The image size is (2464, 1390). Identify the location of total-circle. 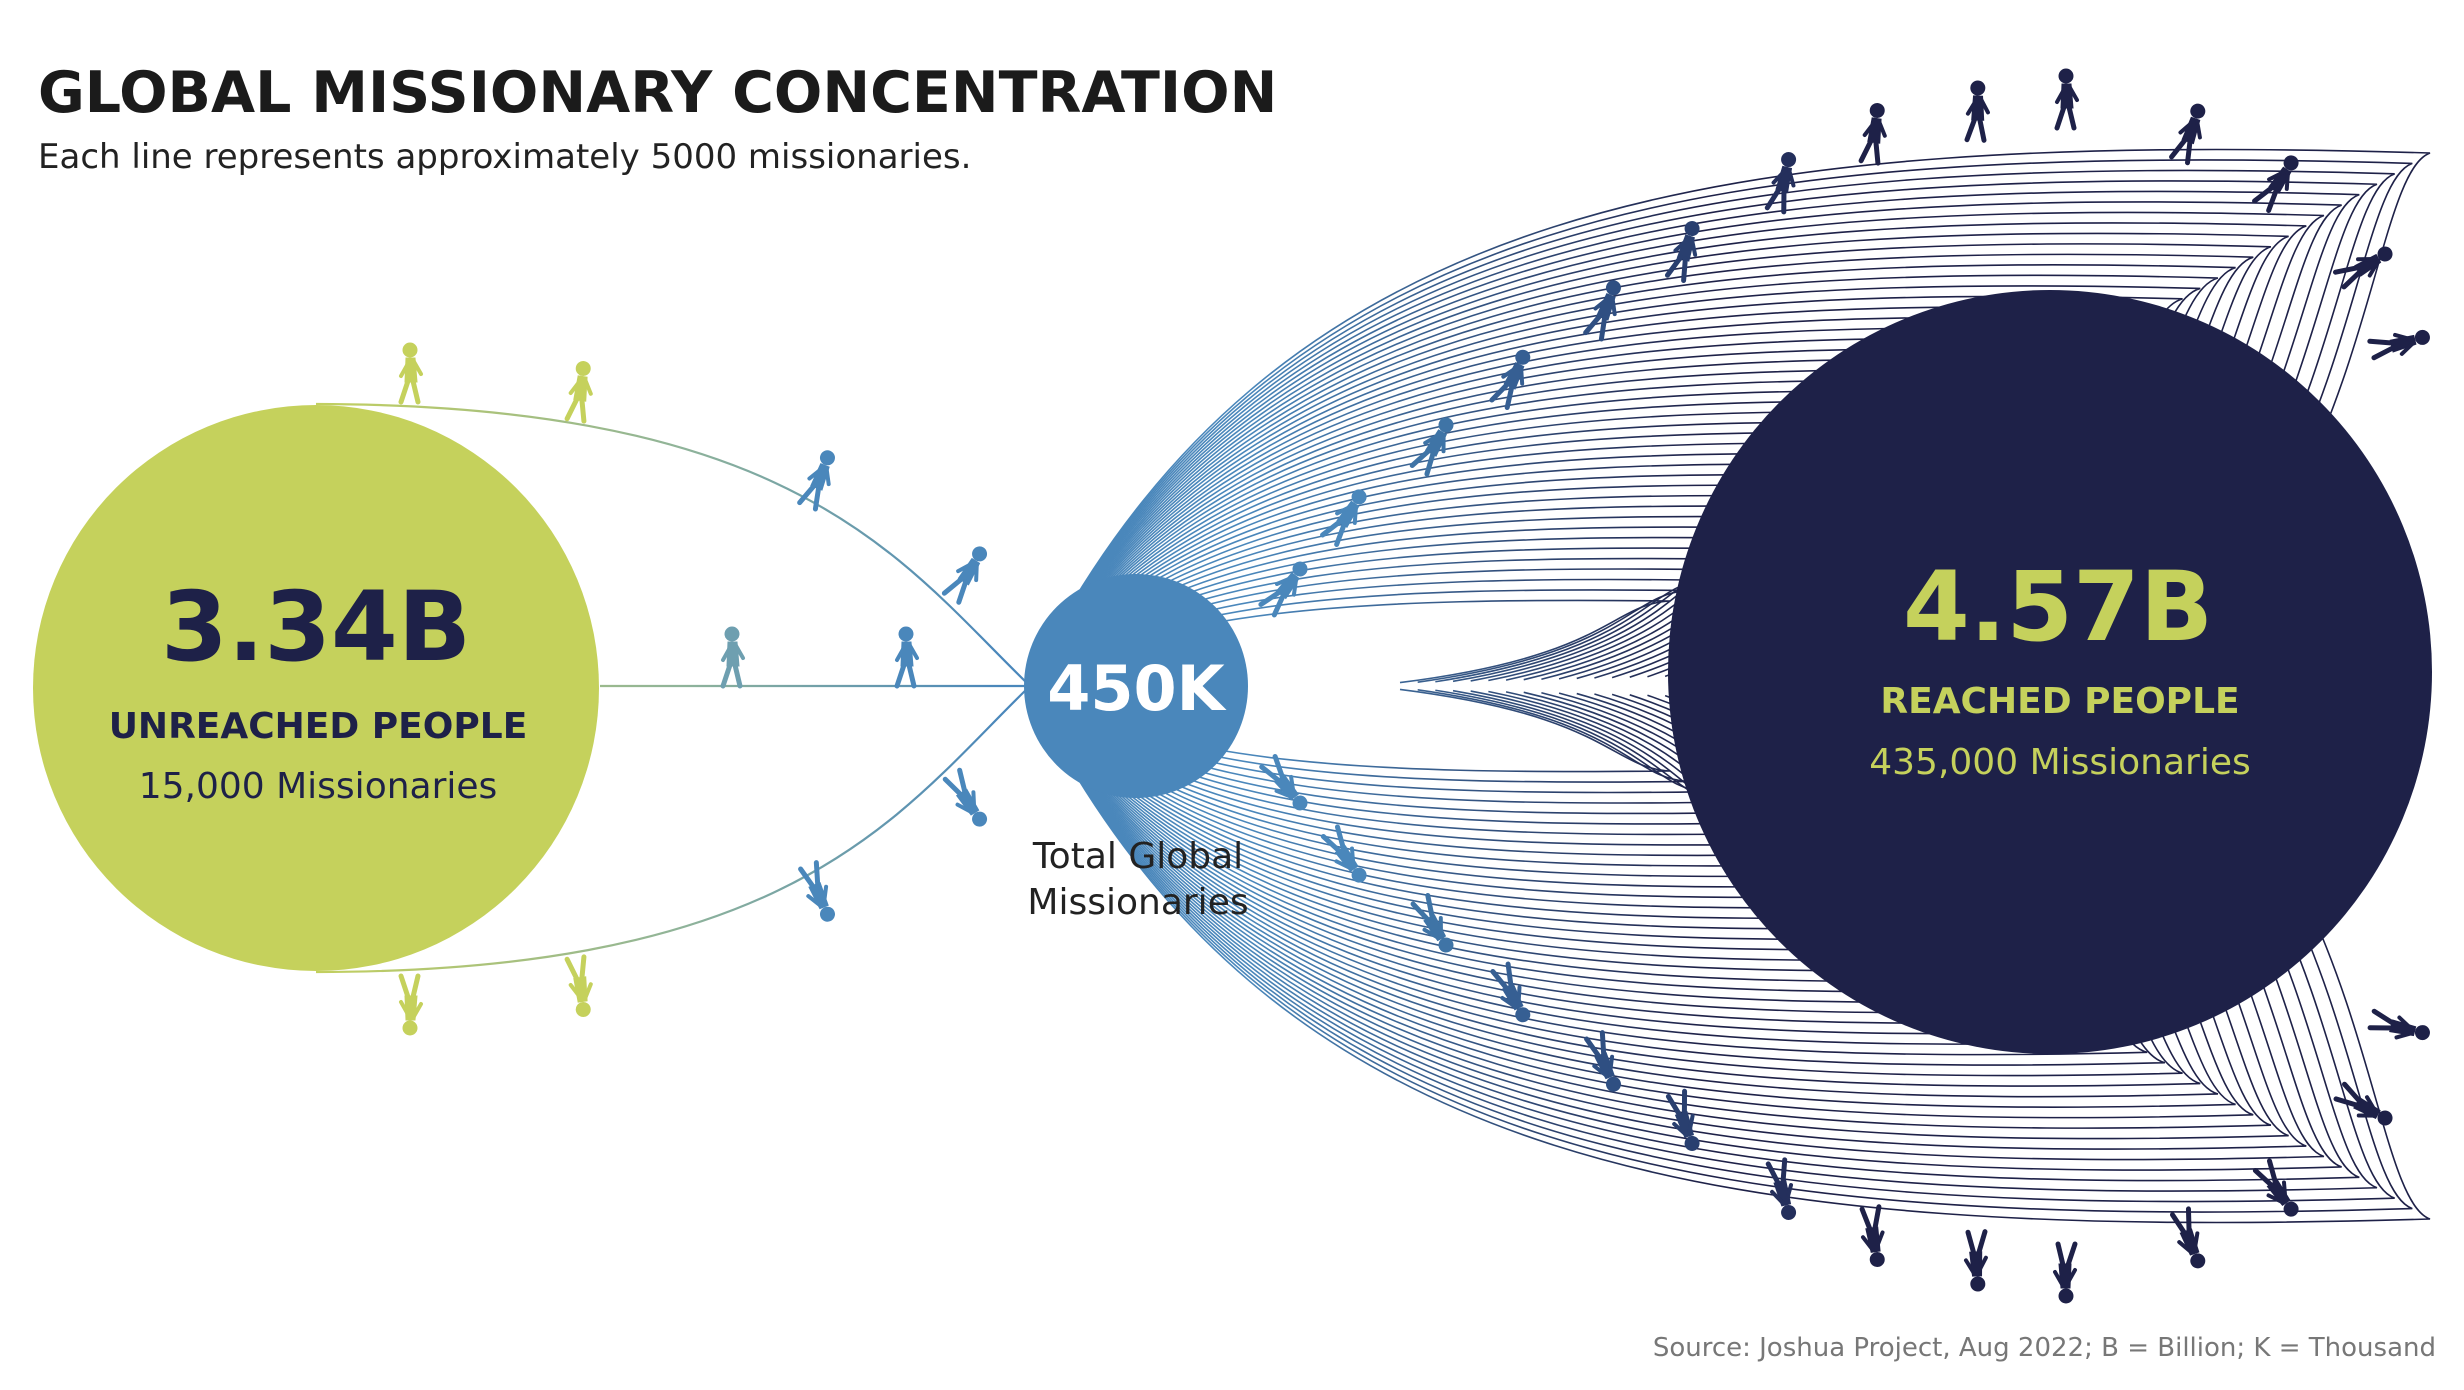
(1136, 686).